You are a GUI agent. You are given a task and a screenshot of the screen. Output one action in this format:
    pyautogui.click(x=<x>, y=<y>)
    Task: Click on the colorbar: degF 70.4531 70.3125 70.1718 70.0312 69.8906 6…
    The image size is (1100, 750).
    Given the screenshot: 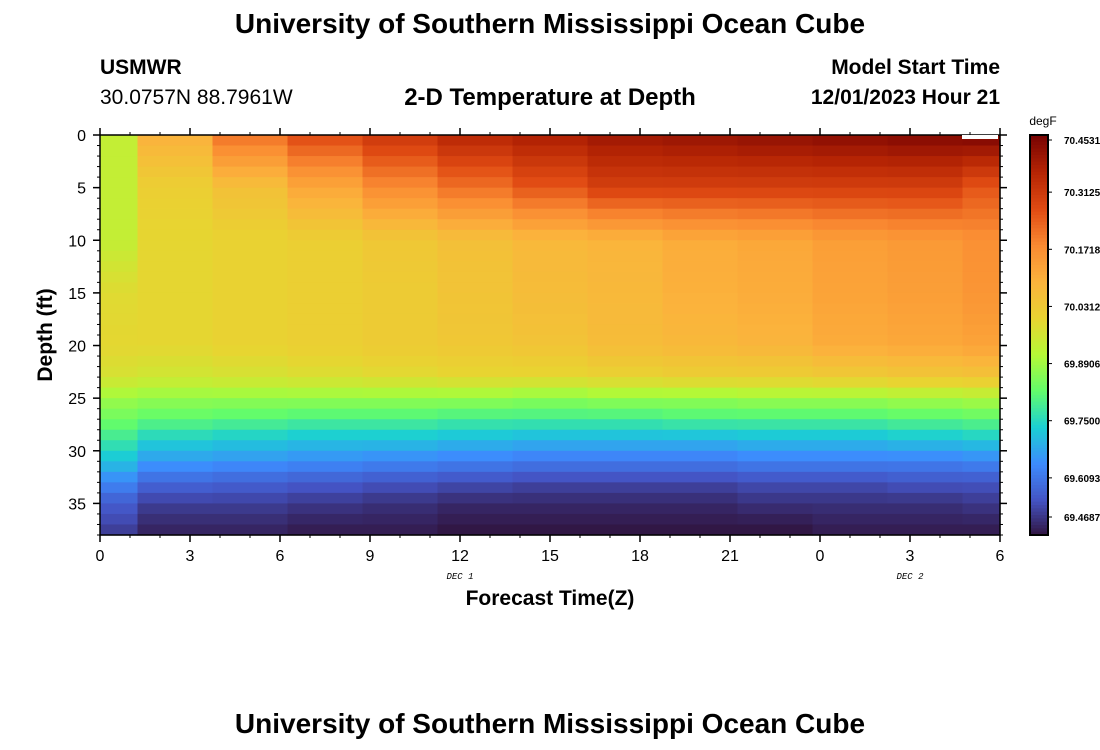 What is the action you would take?
    pyautogui.click(x=1064, y=325)
    